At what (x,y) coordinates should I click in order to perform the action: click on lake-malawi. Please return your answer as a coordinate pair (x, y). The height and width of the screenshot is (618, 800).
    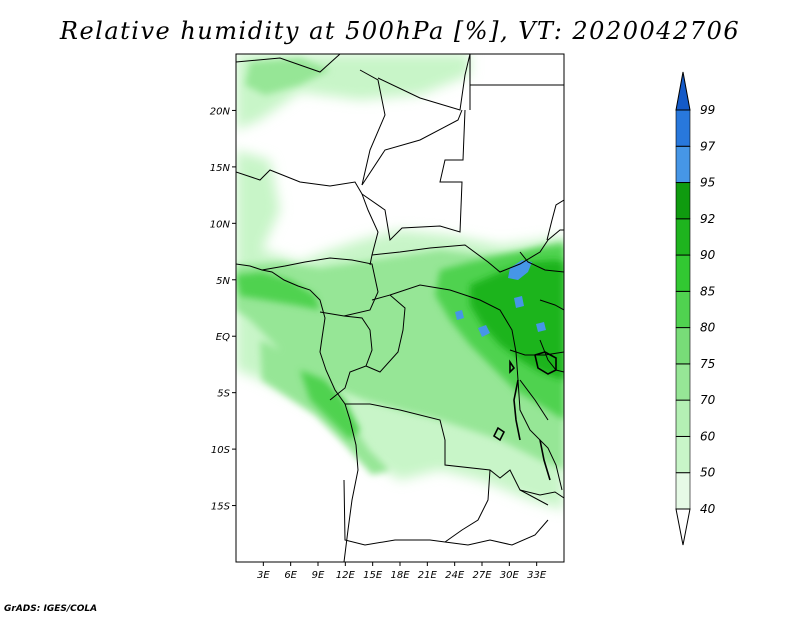
    Looking at the image, I should click on (545, 460).